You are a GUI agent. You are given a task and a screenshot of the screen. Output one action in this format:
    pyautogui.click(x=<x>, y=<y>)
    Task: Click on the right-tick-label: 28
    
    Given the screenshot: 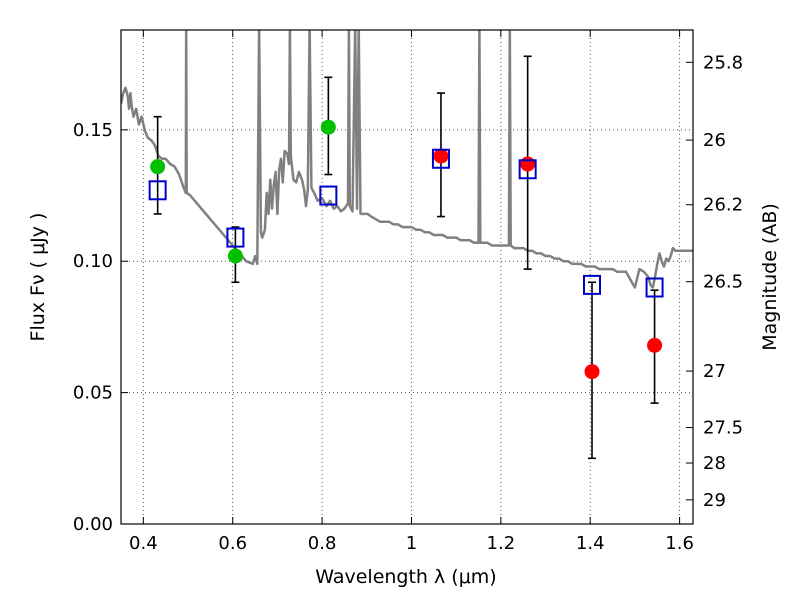 What is the action you would take?
    pyautogui.click(x=714, y=463)
    